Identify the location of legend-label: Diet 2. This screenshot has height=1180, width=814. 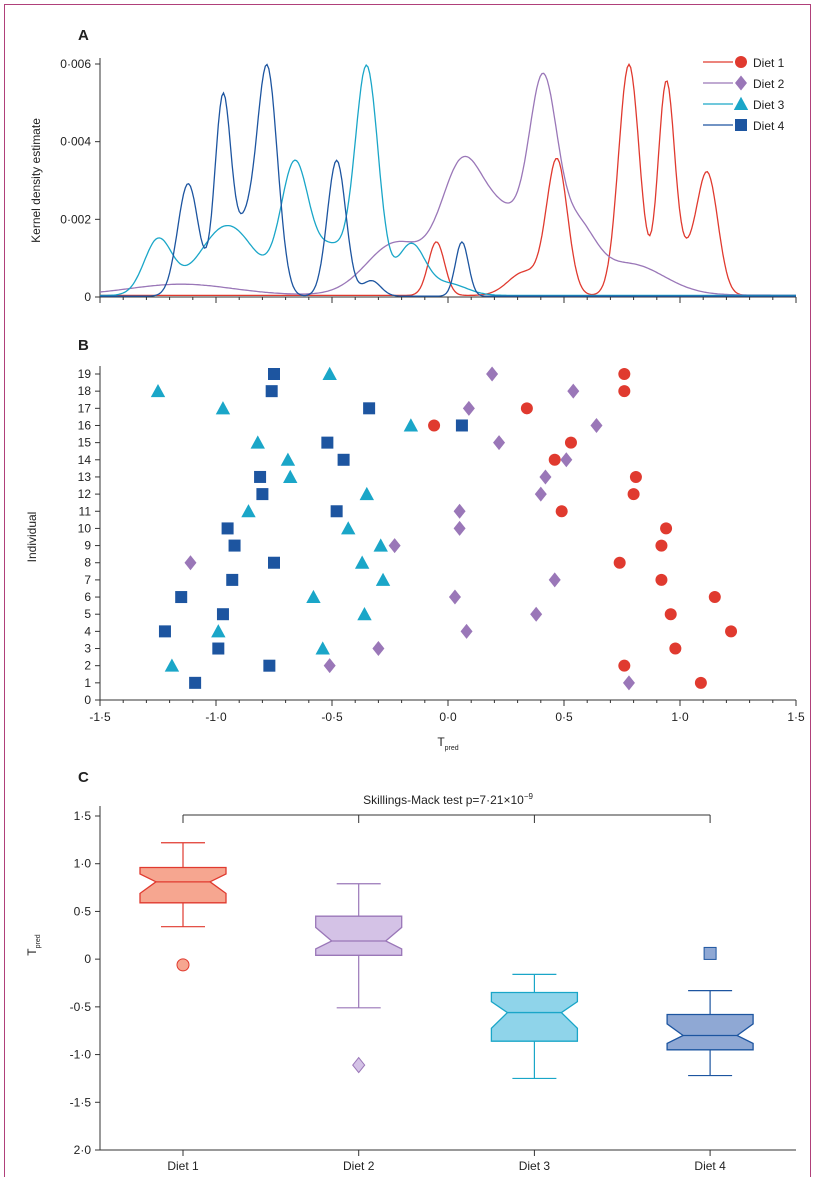
(769, 84).